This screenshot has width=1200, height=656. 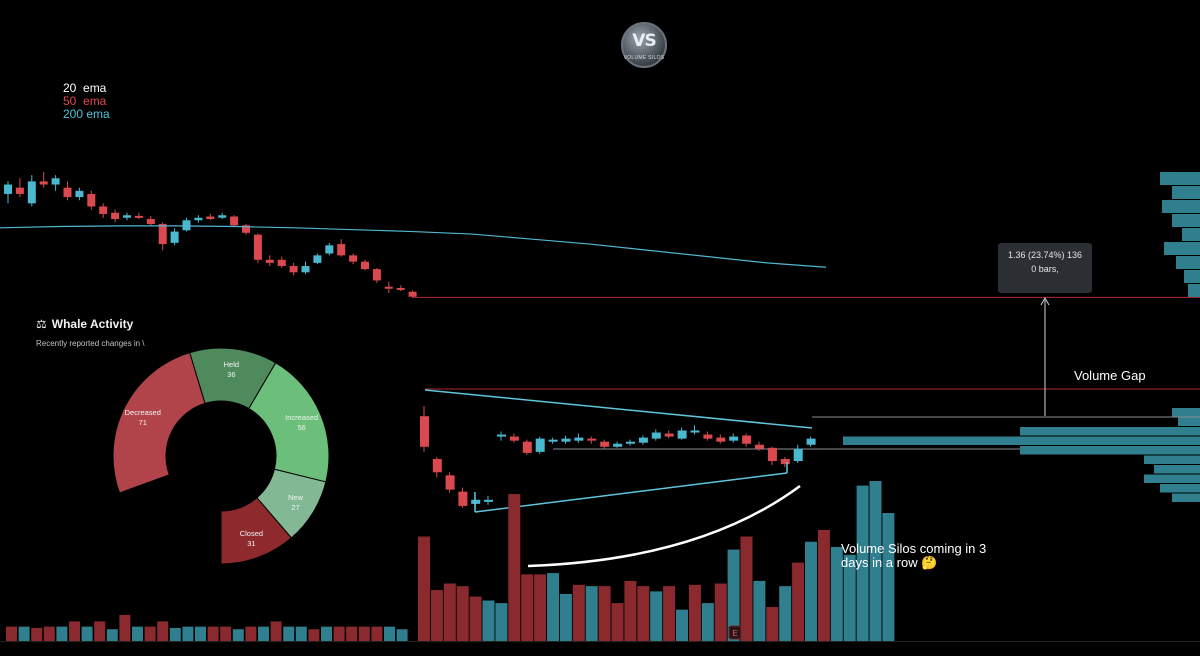 What do you see at coordinates (644, 45) in the screenshot?
I see `volume-silos-logo: VS VOLUME SILOS` at bounding box center [644, 45].